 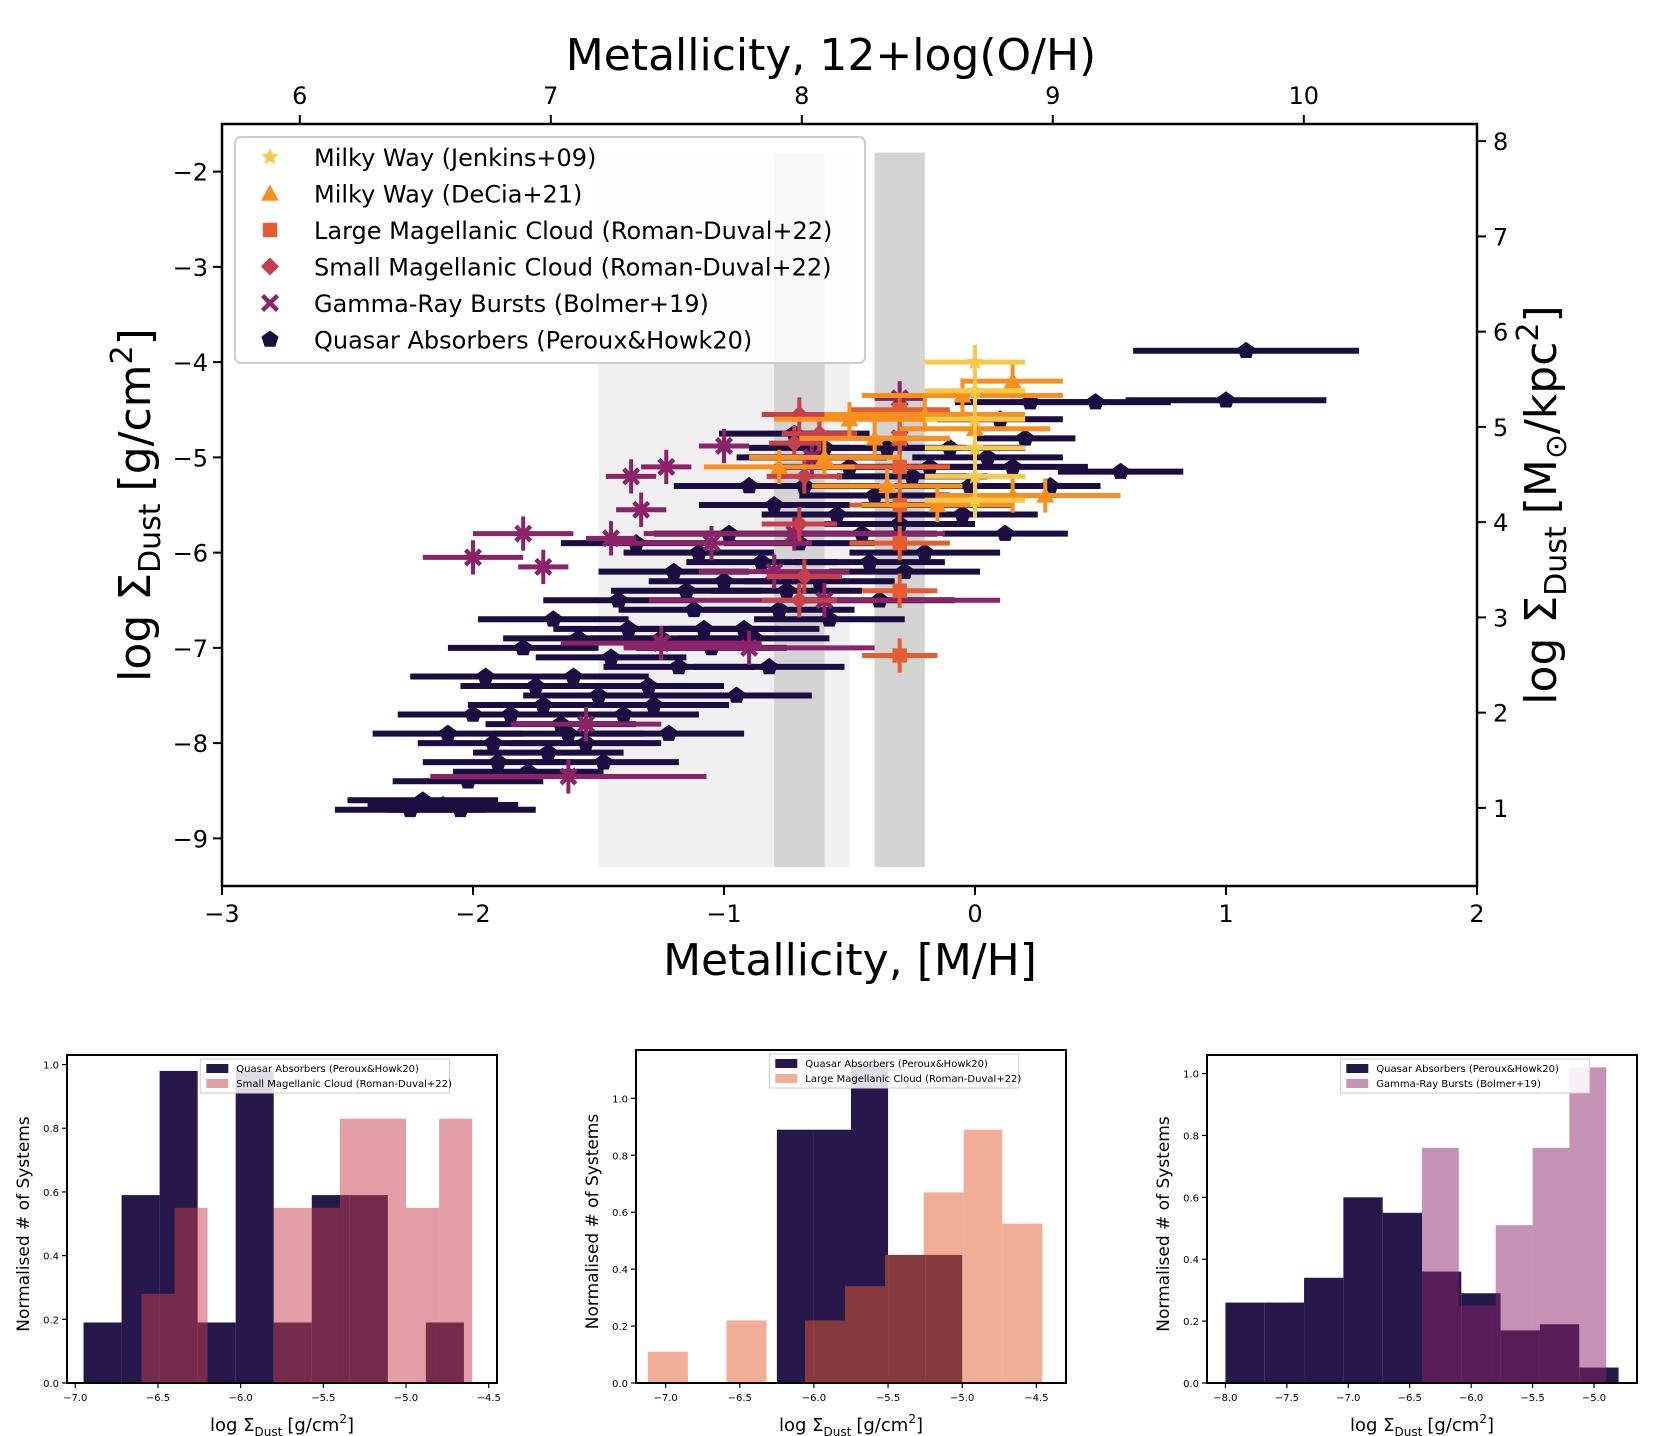 What do you see at coordinates (801, 96) in the screenshot?
I see `top-tick-label: 8` at bounding box center [801, 96].